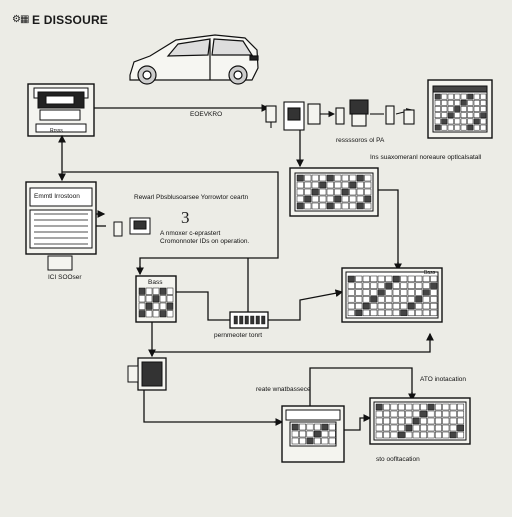 Image resolution: width=512 pixels, height=517 pixels. I want to click on gear-chip-icon: ⚙▦, so click(20, 19).